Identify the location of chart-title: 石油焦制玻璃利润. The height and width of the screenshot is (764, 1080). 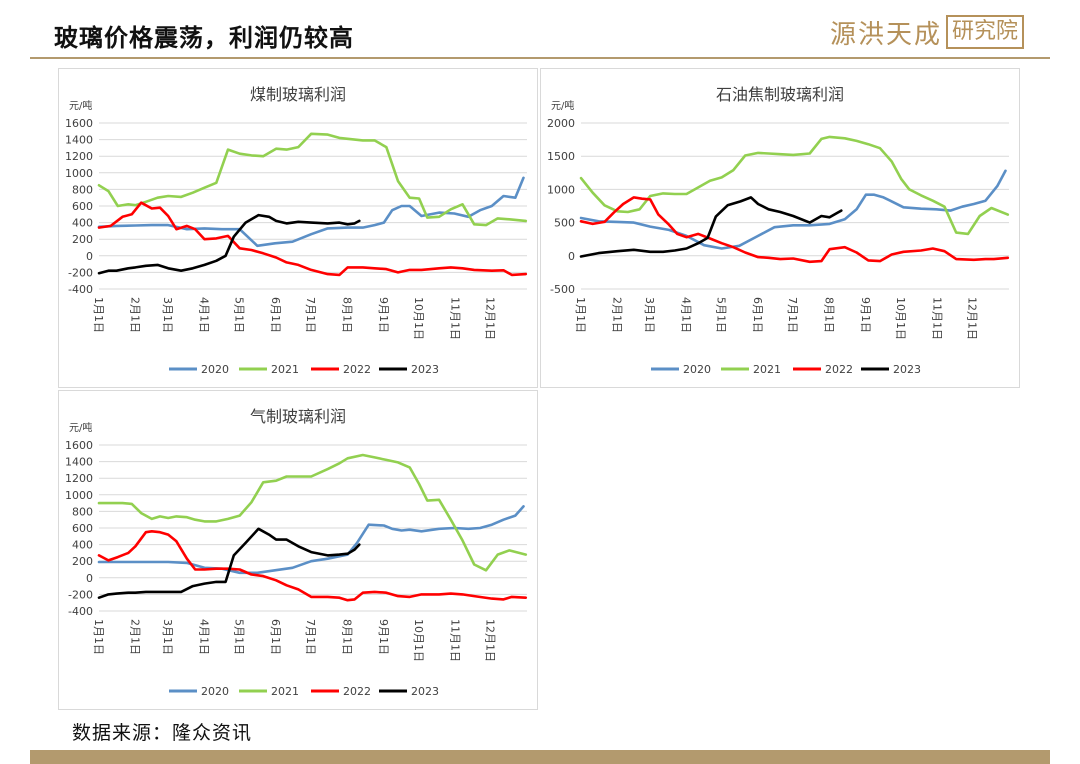
(780, 94).